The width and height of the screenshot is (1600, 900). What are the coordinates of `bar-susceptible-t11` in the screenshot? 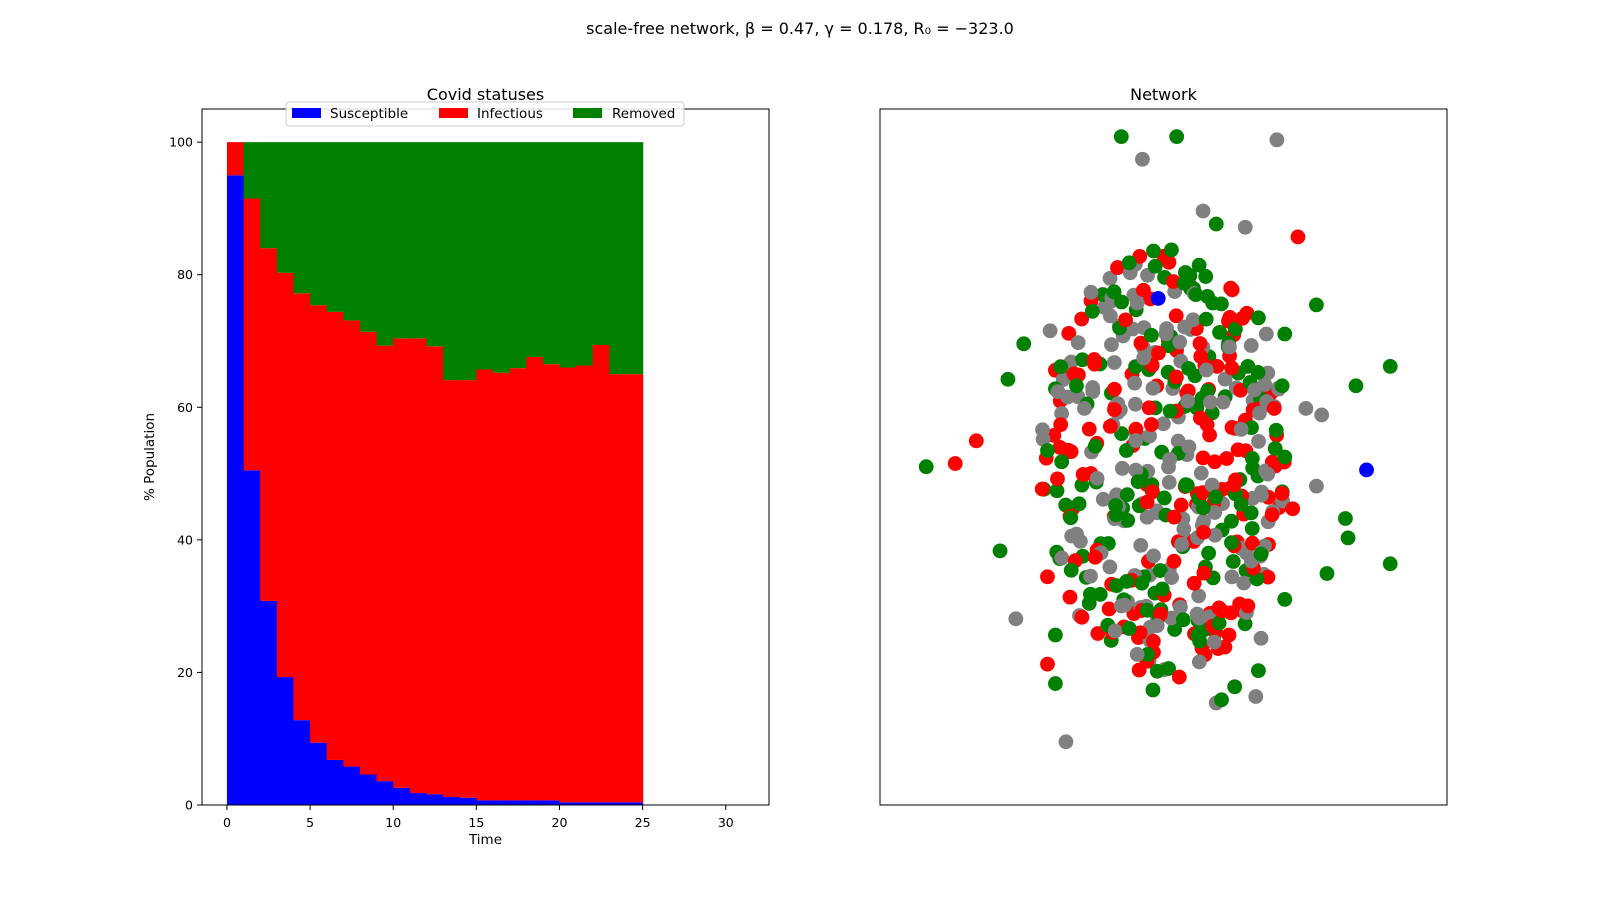 It's located at (418, 799).